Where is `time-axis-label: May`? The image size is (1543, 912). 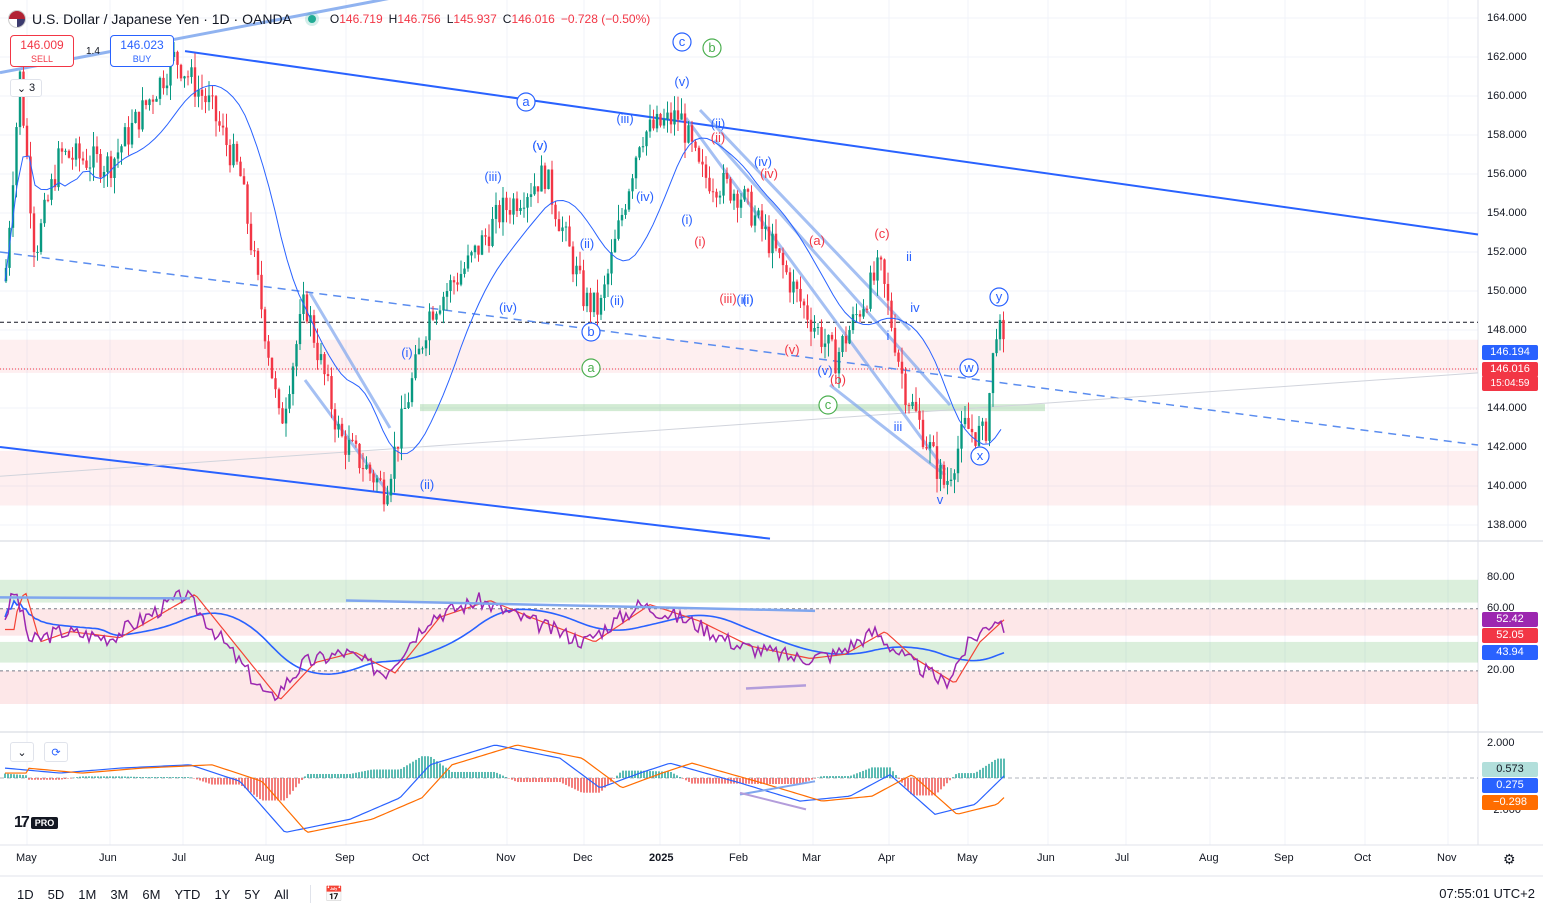
time-axis-label: May is located at coordinates (26, 858).